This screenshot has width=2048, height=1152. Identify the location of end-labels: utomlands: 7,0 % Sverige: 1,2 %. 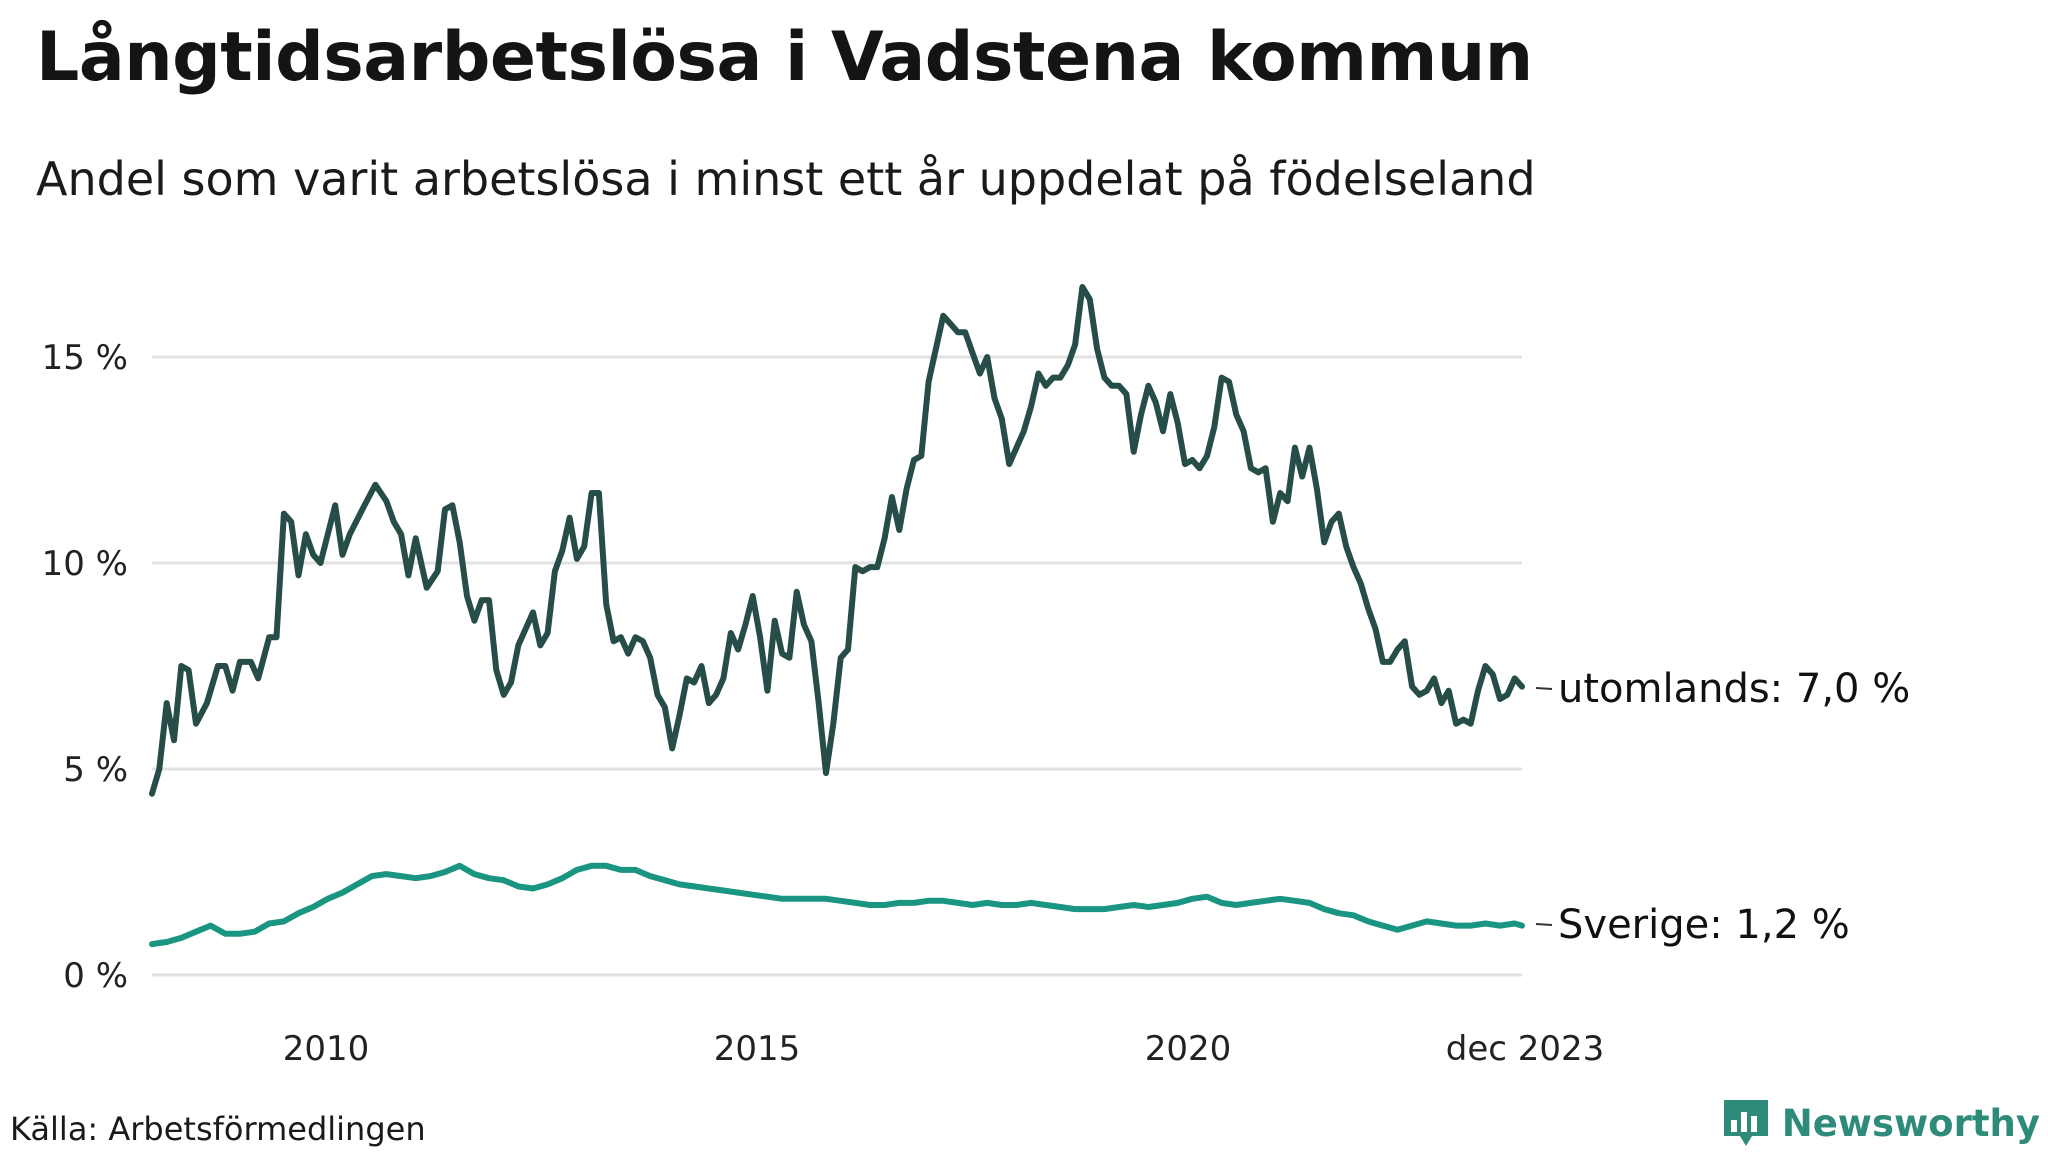
(1722, 807).